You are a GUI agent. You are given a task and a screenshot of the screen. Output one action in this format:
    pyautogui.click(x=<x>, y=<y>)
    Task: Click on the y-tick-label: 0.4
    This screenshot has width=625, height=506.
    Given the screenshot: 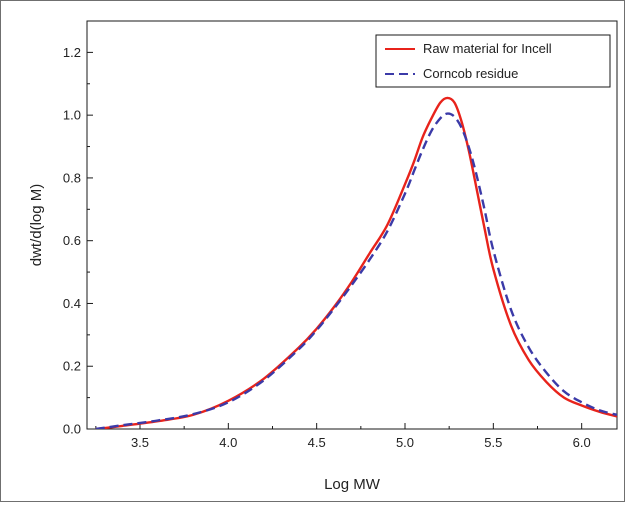 What is the action you would take?
    pyautogui.click(x=72, y=303)
    